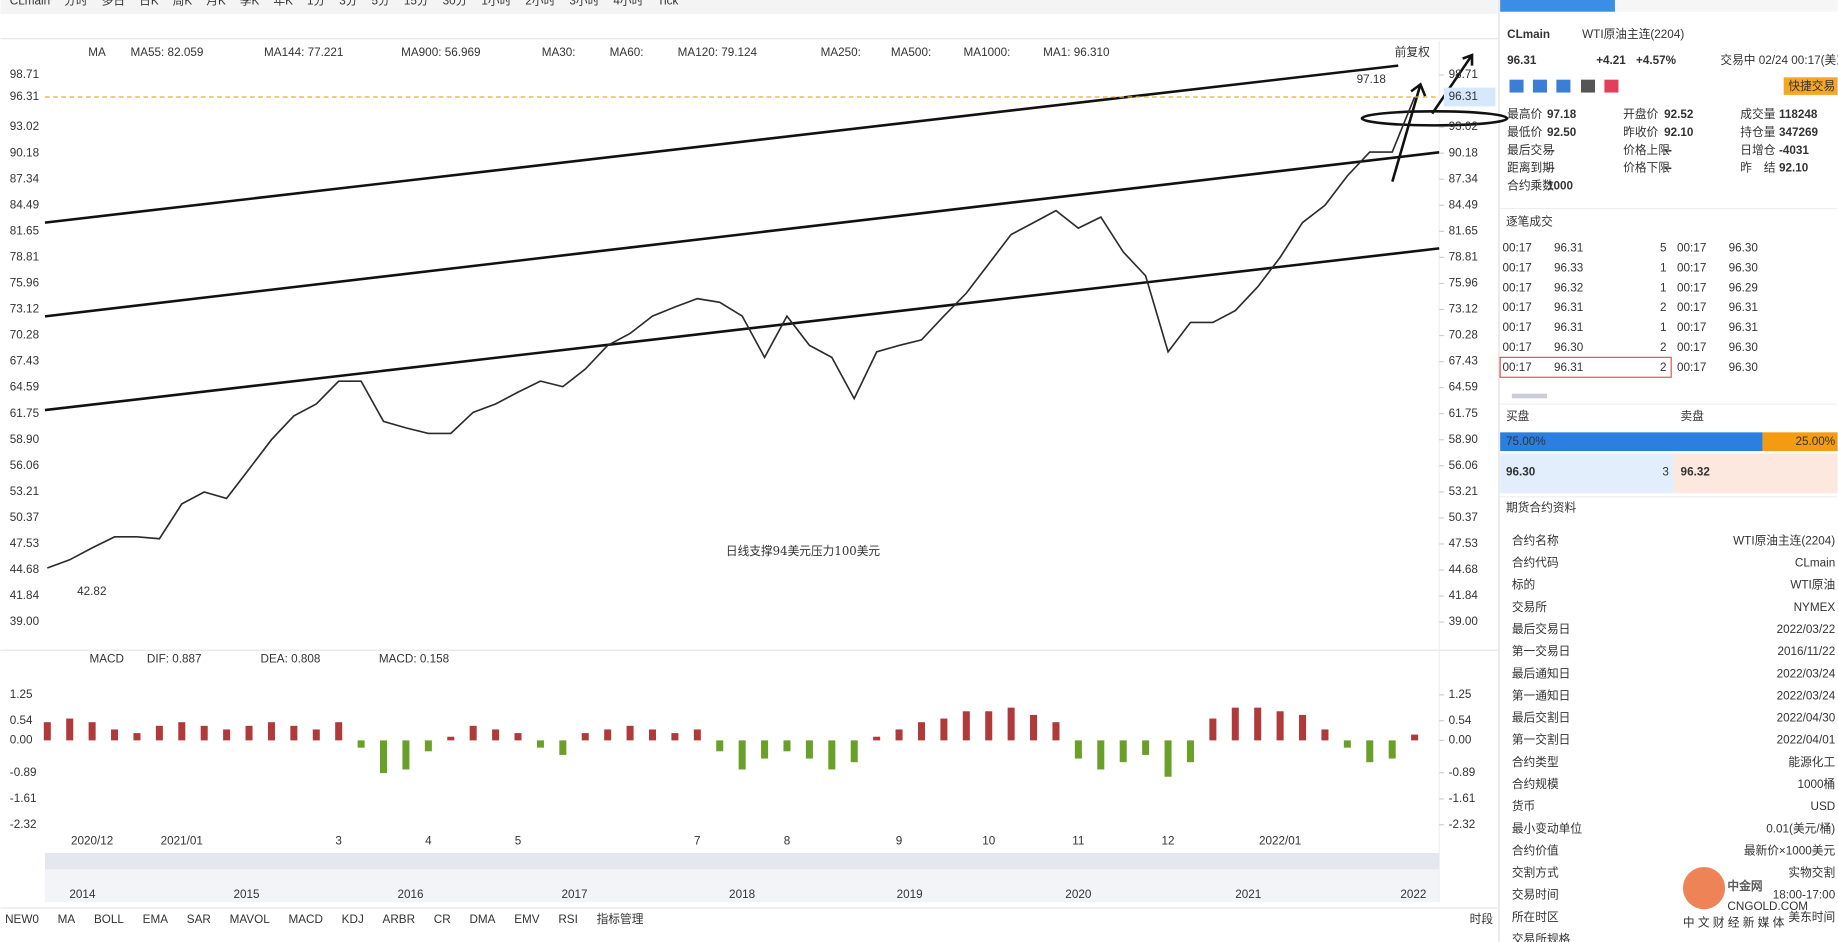  Describe the element at coordinates (109, 919) in the screenshot. I see `indicator-tab: BOLL` at that location.